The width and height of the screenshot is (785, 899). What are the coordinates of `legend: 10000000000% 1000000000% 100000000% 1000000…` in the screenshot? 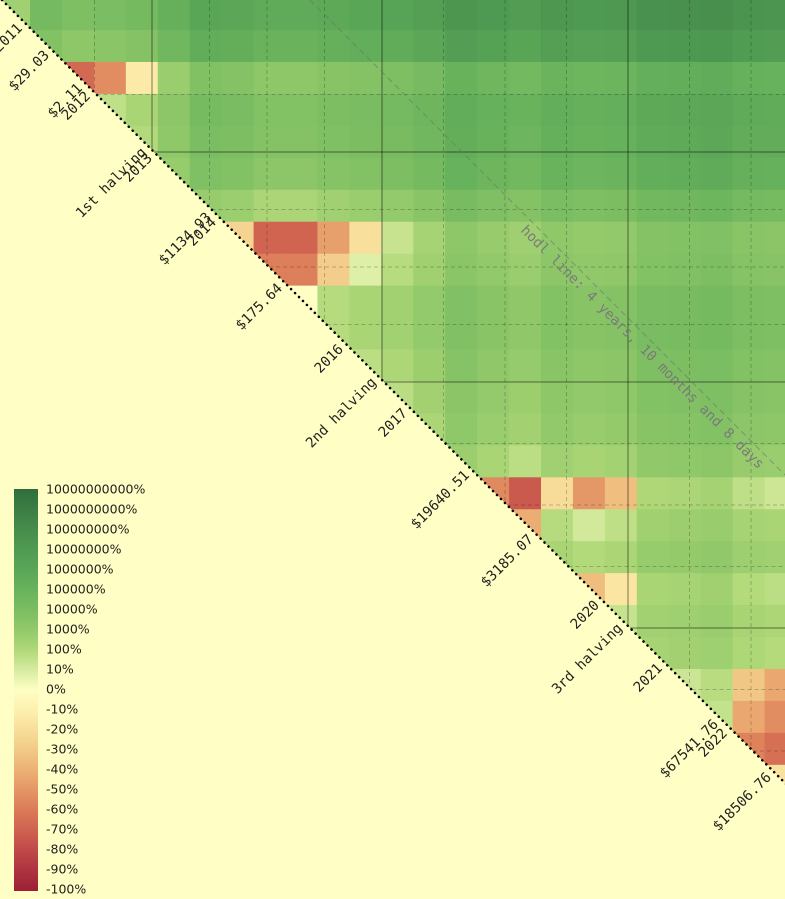 It's located at (95, 689).